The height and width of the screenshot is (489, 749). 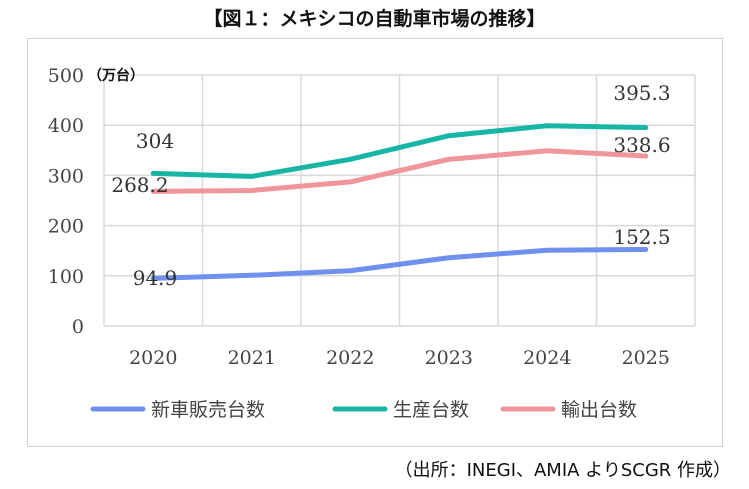 I want to click on legend-label: 輸出台数, so click(x=599, y=410).